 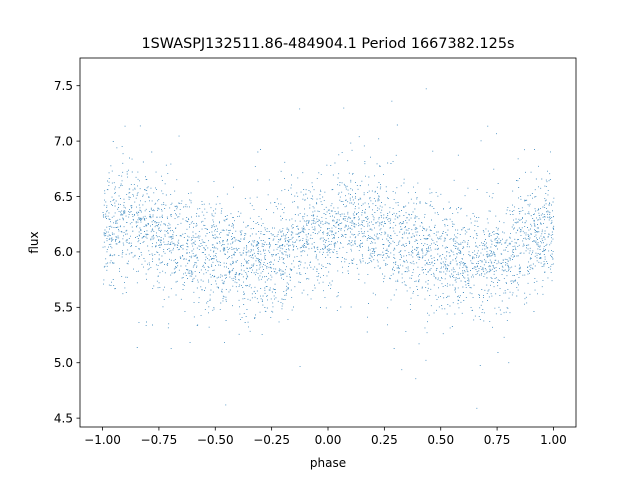 What do you see at coordinates (63, 252) in the screenshot?
I see `y-tick-label: 6.0` at bounding box center [63, 252].